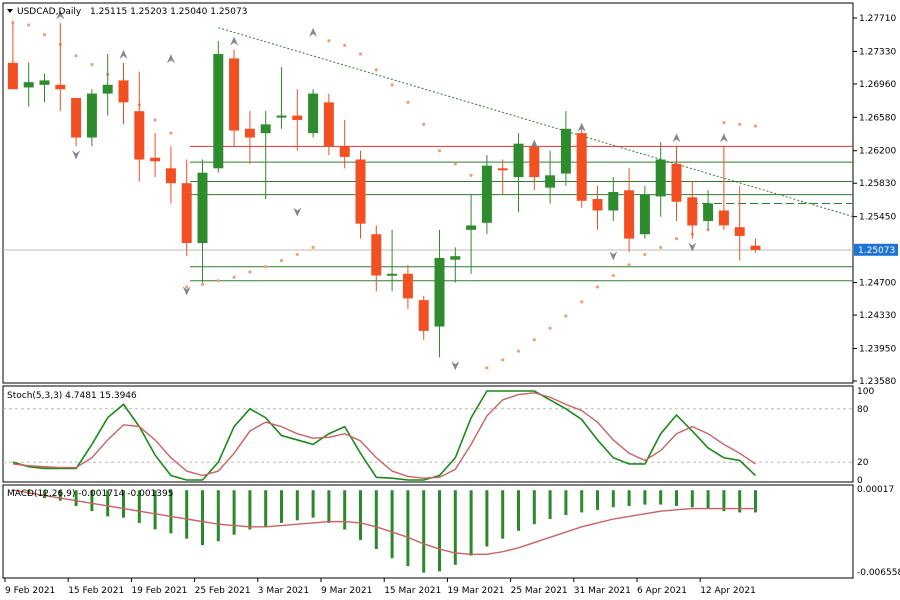 The width and height of the screenshot is (900, 600). What do you see at coordinates (96, 591) in the screenshot?
I see `date-tick-label: 15 Feb 2021` at bounding box center [96, 591].